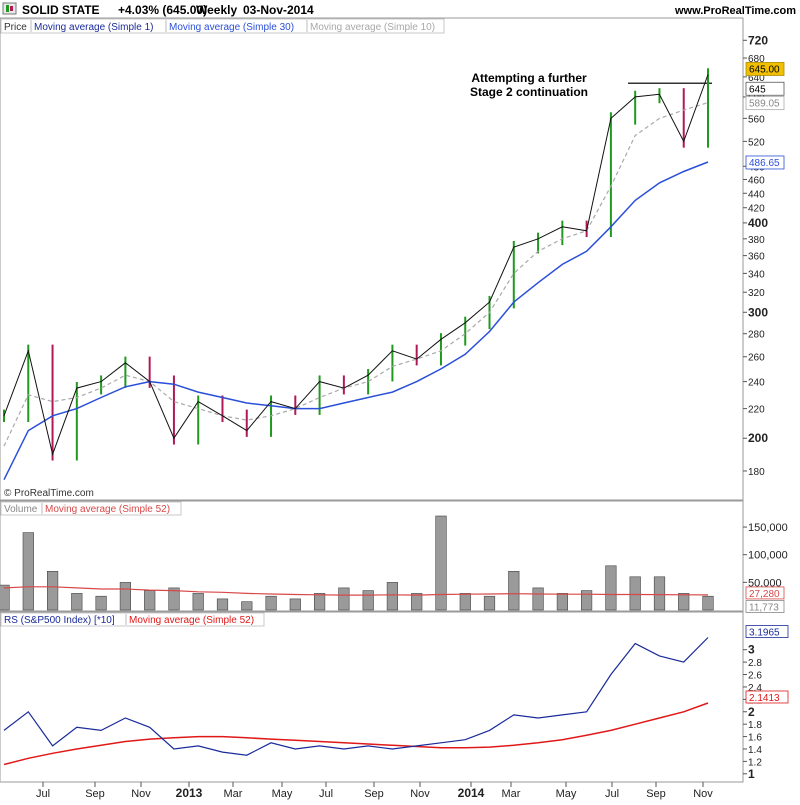 This screenshot has width=800, height=805. Describe the element at coordinates (756, 240) in the screenshot. I see `price-axis-label: 380` at that location.